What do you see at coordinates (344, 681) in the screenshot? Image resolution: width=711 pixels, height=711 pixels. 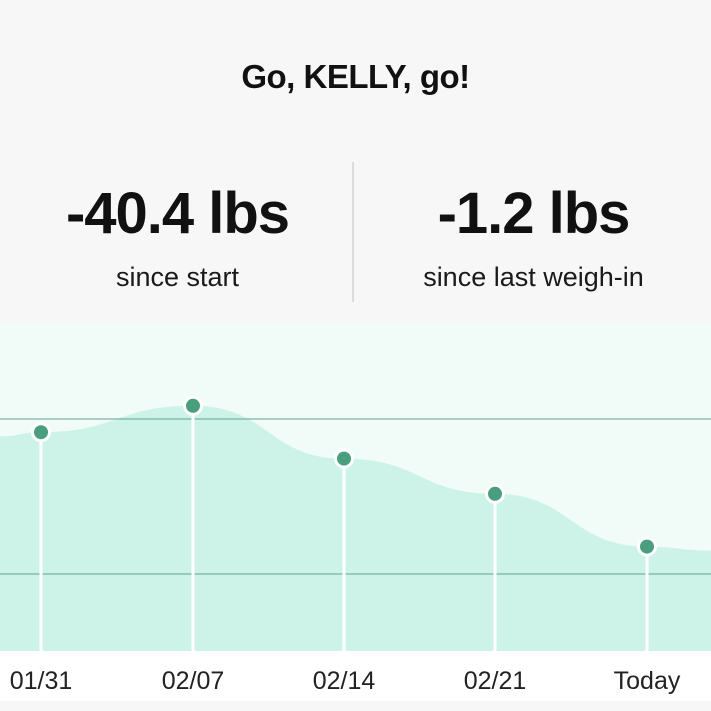 I see `x-tick-label: 02/14` at bounding box center [344, 681].